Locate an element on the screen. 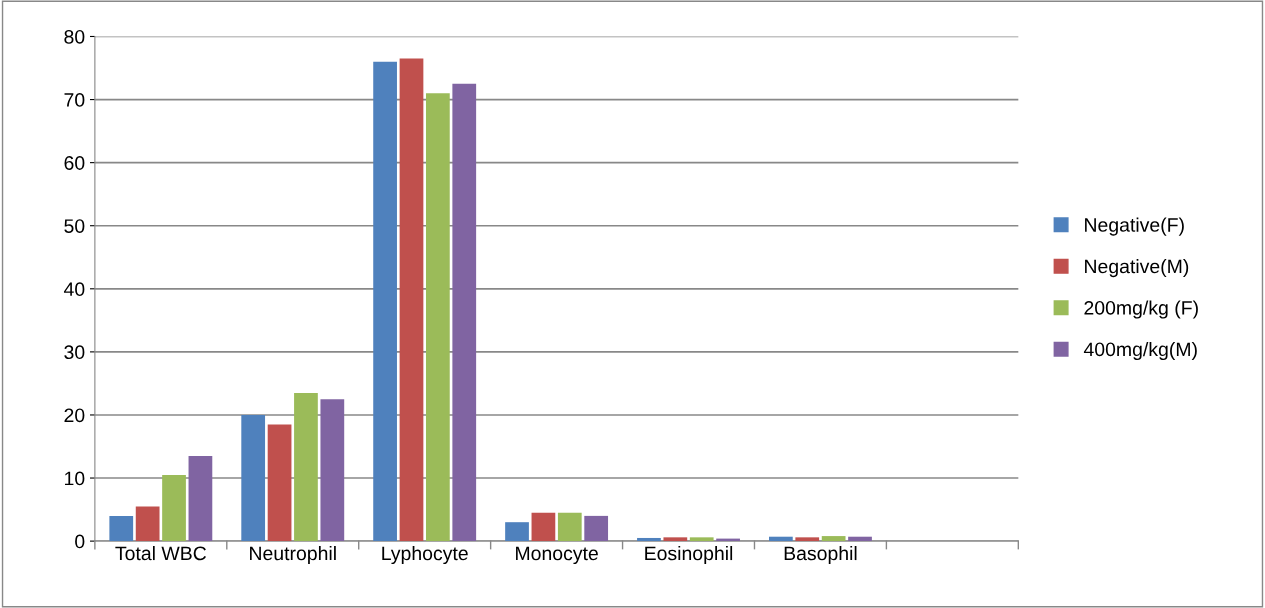 This screenshot has width=1265, height=608. x-tick-label: Basophil is located at coordinates (820, 555).